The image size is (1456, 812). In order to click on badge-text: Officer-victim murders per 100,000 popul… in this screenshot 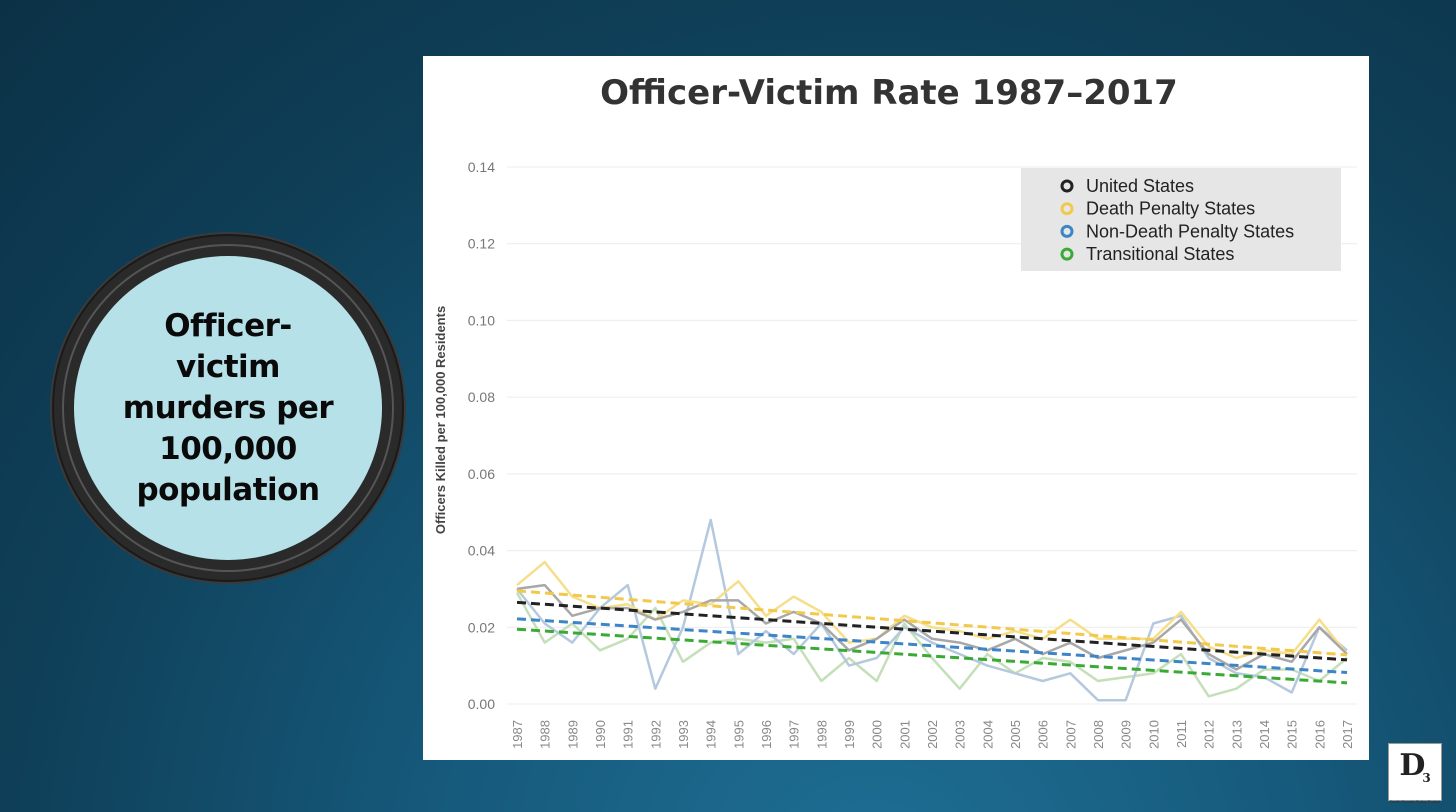, I will do `click(228, 407)`.